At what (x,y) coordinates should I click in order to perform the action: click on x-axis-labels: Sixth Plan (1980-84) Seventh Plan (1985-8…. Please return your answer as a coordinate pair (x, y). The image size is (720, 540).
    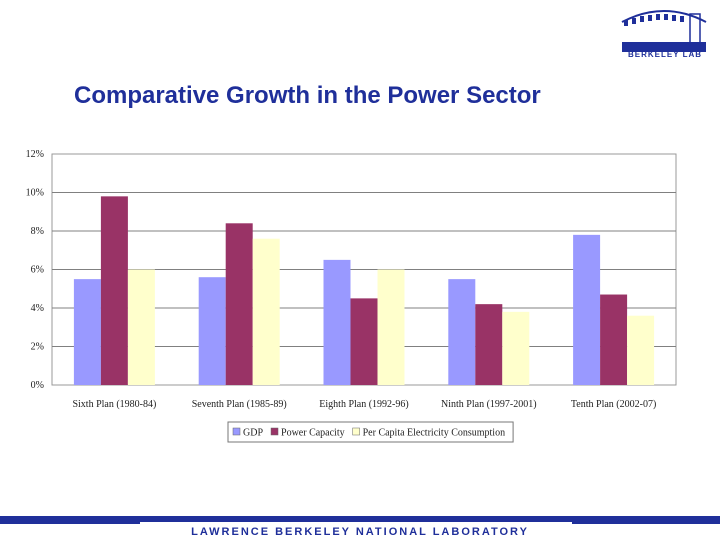
    Looking at the image, I should click on (364, 404).